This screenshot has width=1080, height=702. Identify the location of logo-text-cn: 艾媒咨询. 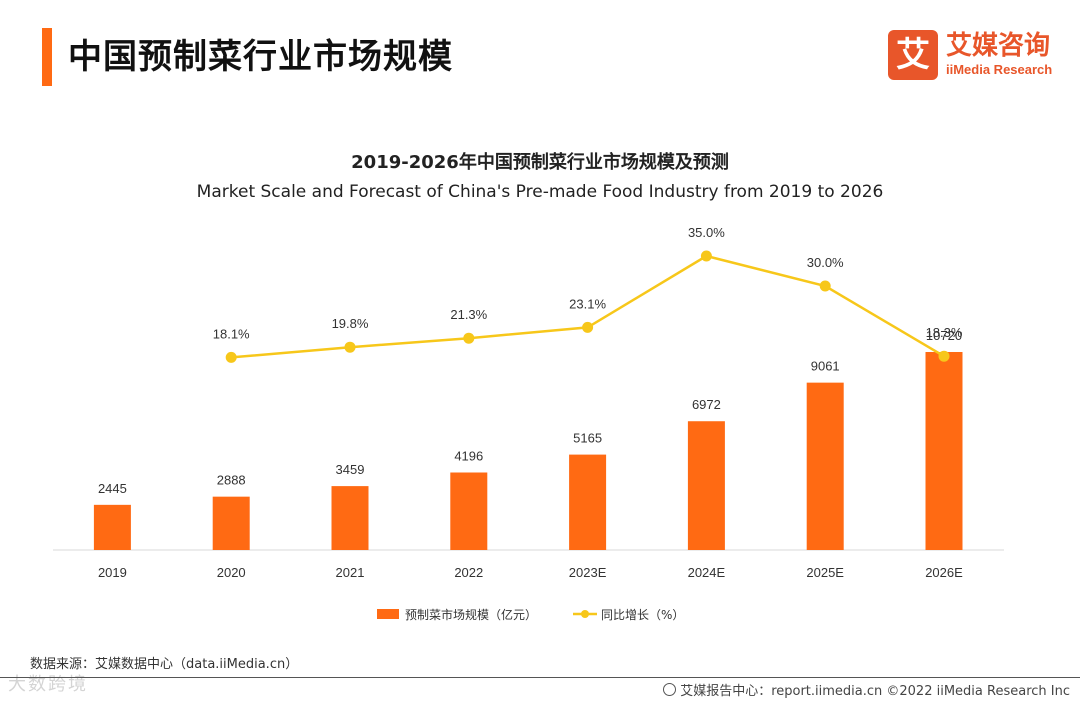
(998, 46).